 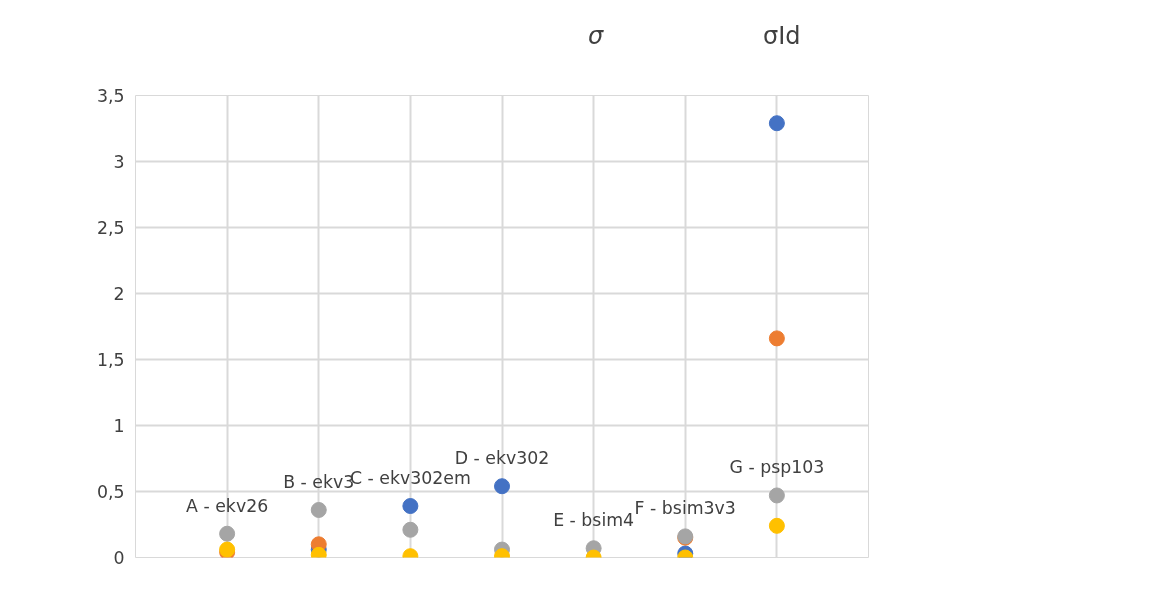 I want to click on y-tick-label: 0,5, so click(x=110, y=492).